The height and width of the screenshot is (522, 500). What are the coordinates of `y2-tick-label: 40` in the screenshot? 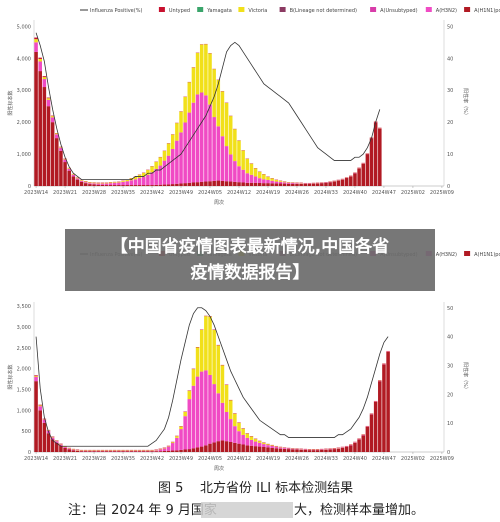 It's located at (450, 59).